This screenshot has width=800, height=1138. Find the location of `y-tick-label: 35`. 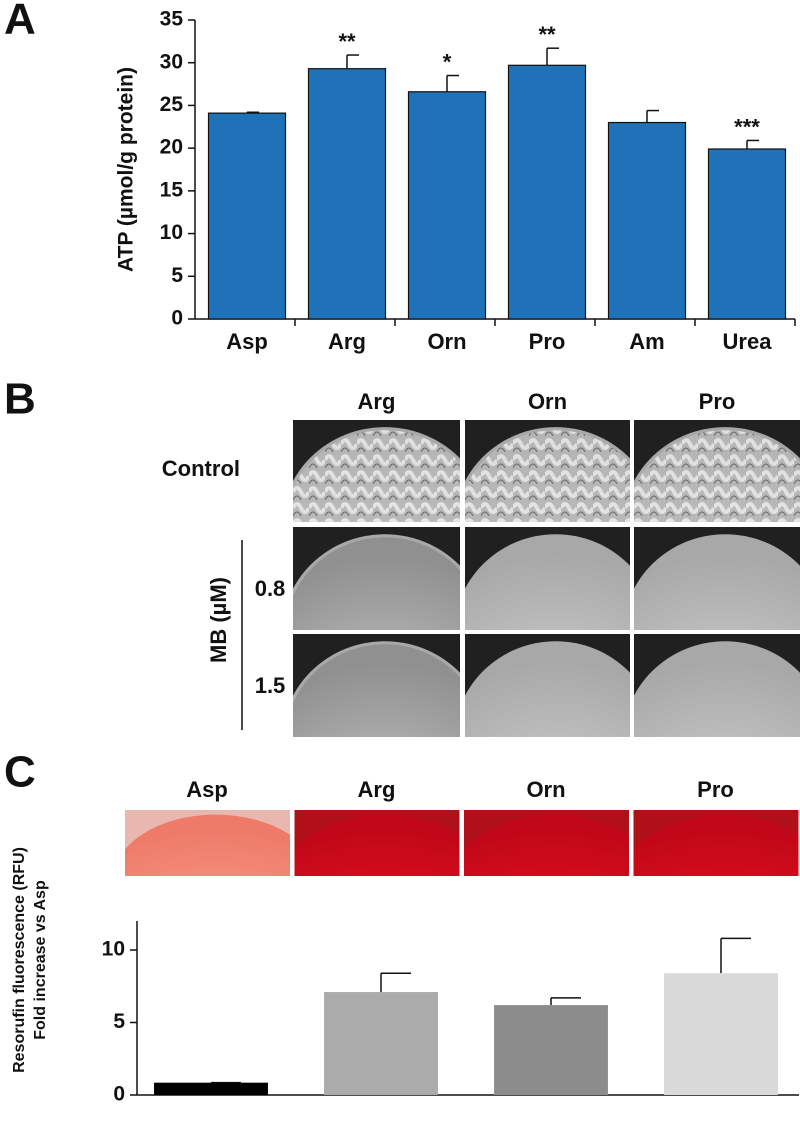

y-tick-label: 35 is located at coordinates (172, 19).